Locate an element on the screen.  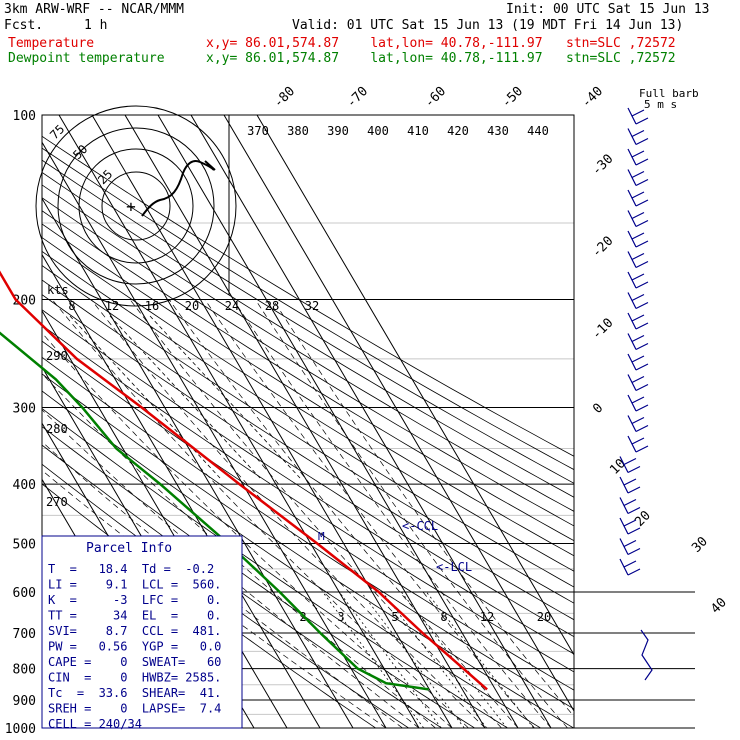
parcel-info-row: T = 18.4 Td = -0.2 is located at coordinates (131, 569).